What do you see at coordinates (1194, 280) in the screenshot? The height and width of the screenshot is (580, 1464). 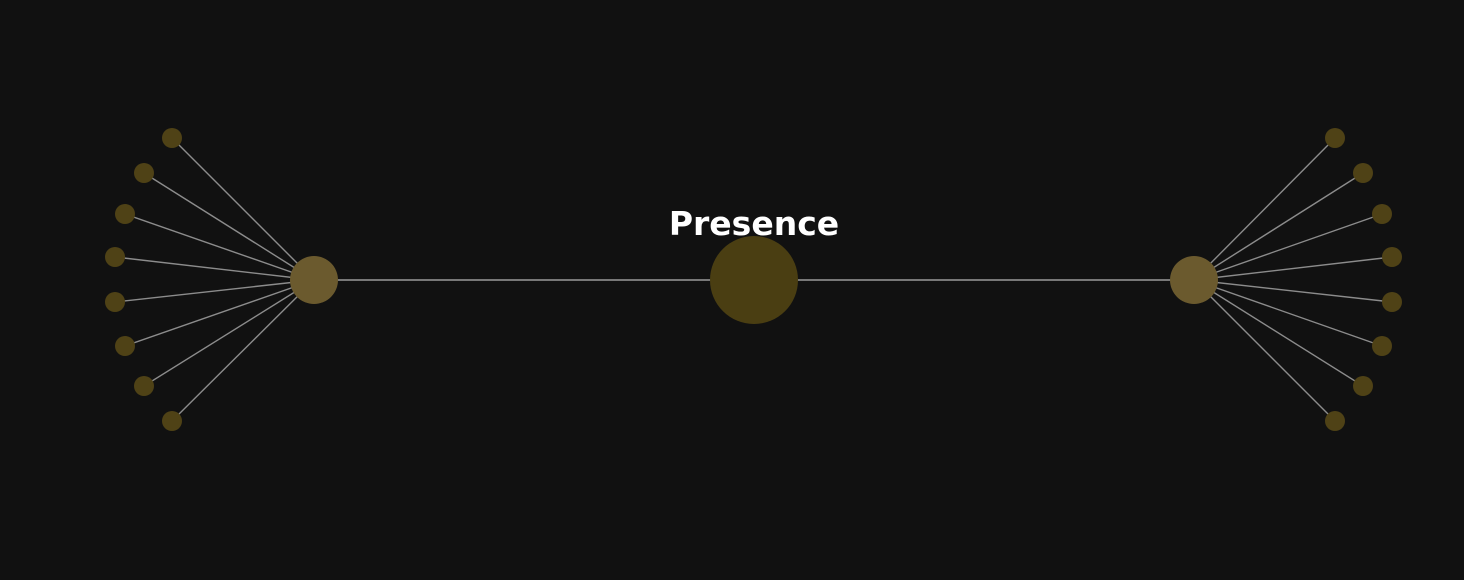 I see `hub-right-node` at bounding box center [1194, 280].